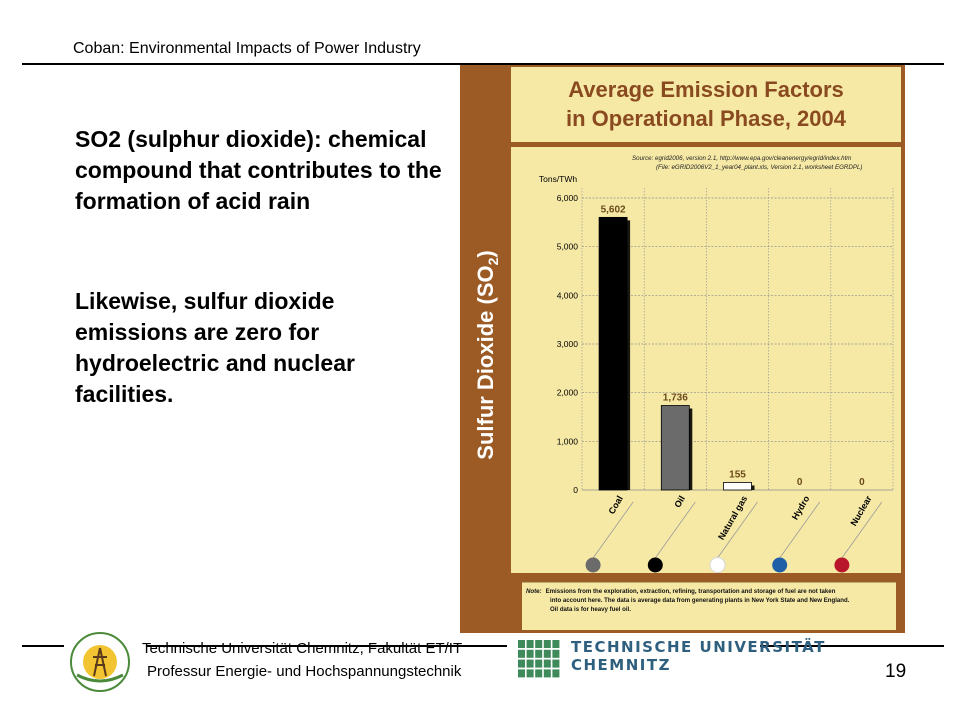 The height and width of the screenshot is (720, 960). I want to click on bar-natural-gas, so click(737, 486).